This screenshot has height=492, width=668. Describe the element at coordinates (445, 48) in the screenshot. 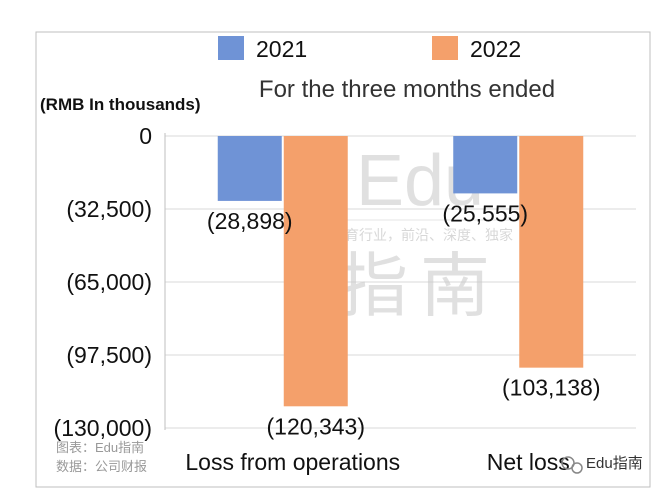

I see `legend-swatch-2022` at that location.